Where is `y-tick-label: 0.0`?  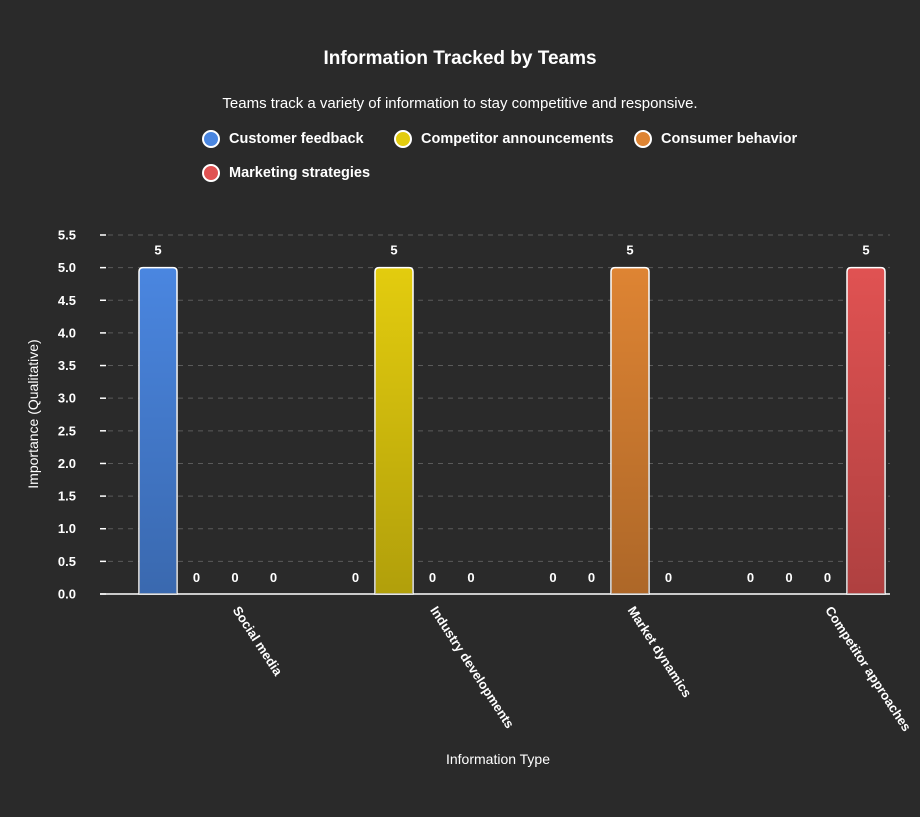
y-tick-label: 0.0 is located at coordinates (67, 594).